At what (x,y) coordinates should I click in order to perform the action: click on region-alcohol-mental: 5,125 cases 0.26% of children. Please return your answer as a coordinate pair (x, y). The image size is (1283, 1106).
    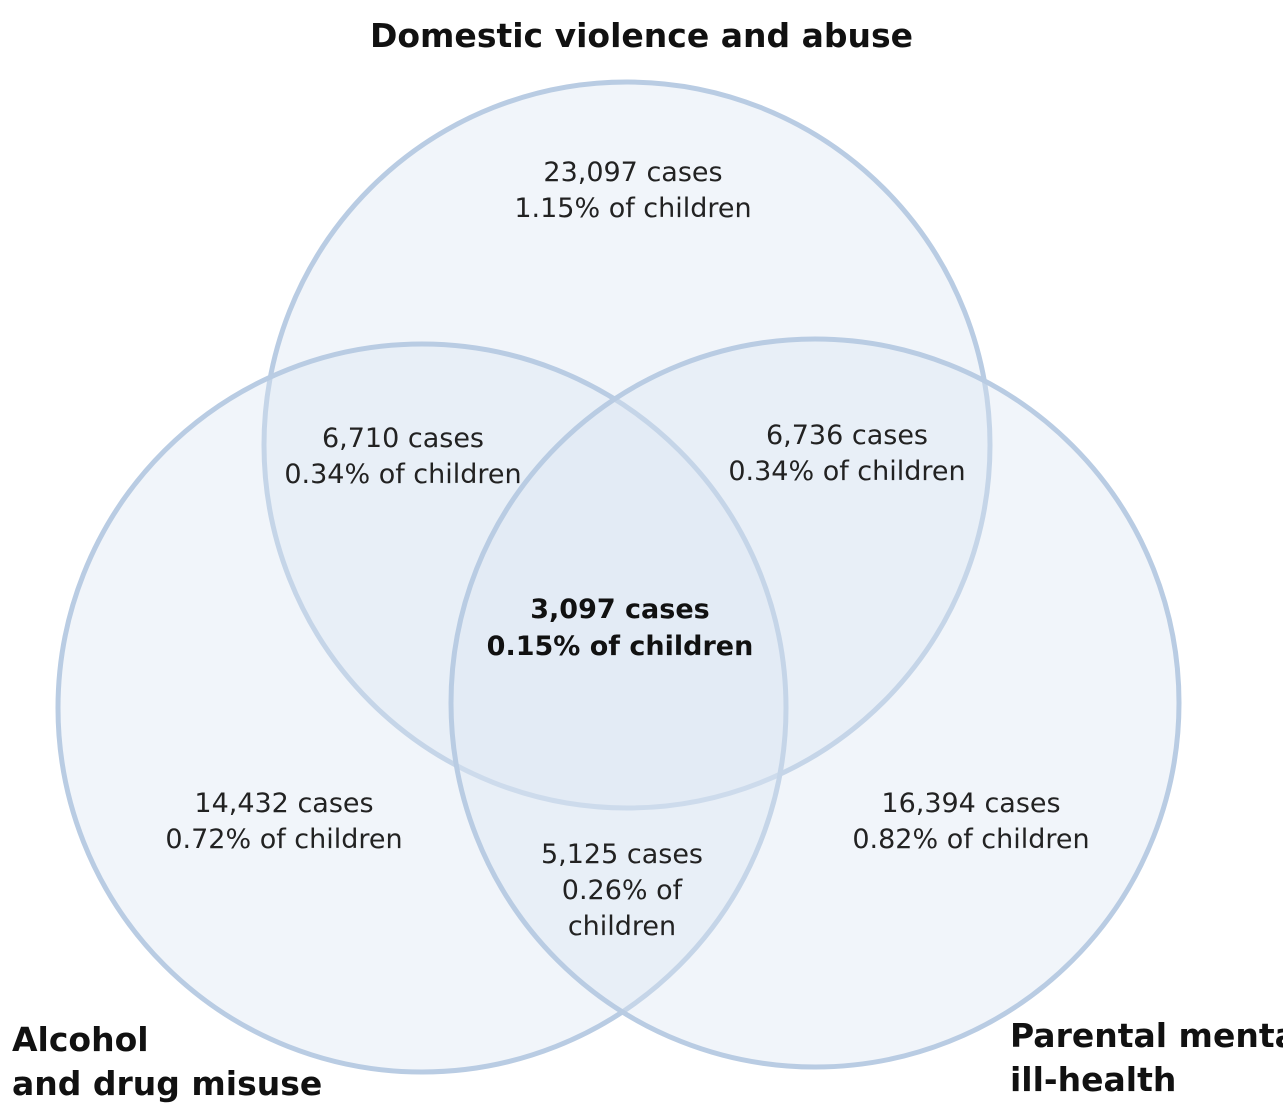
    Looking at the image, I should click on (621, 890).